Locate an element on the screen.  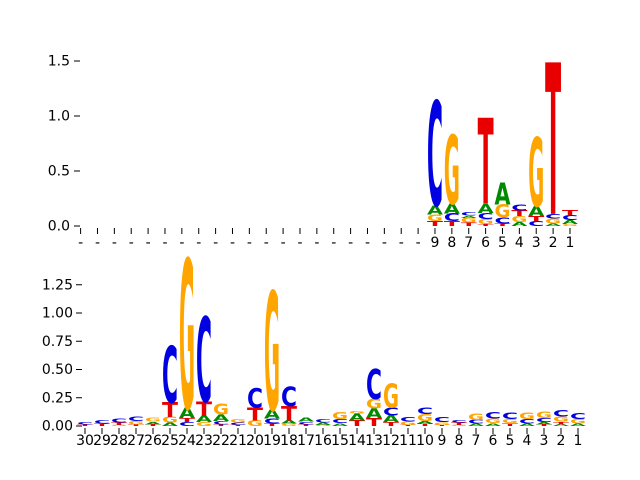
y-tick-label: 0.75 is located at coordinates (57, 342).